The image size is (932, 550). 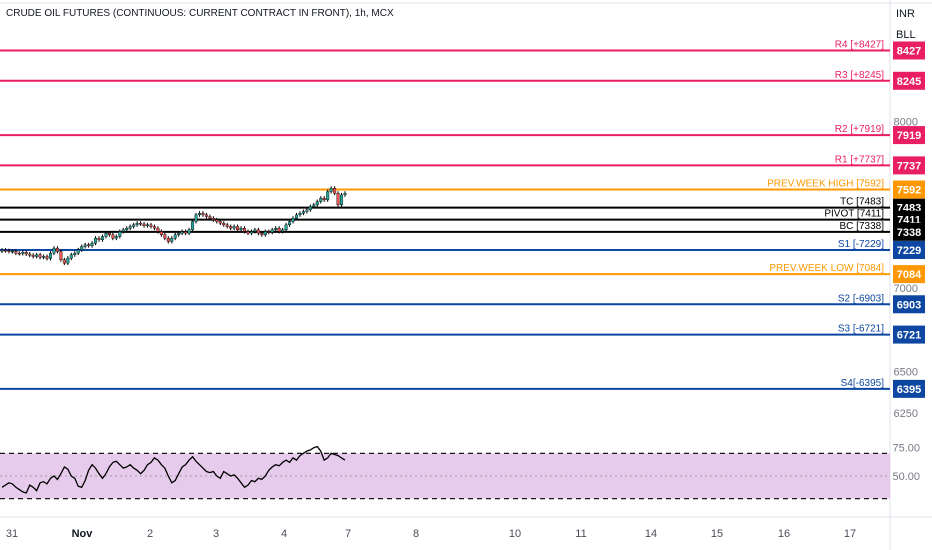 I want to click on level-label: PIVOT [7411], so click(x=854, y=214).